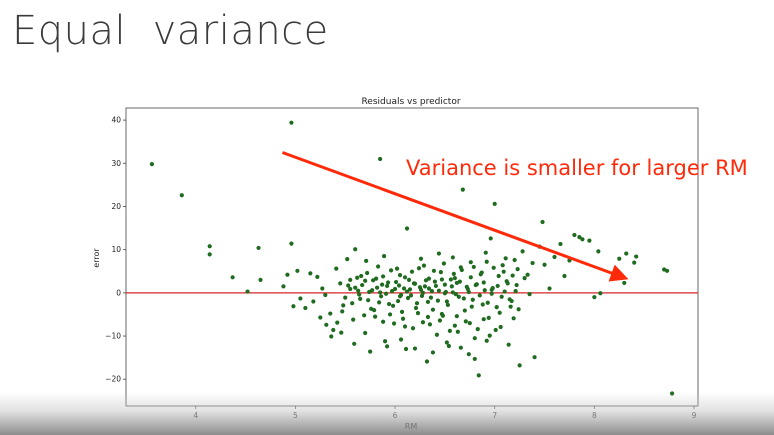 The height and width of the screenshot is (435, 774). Describe the element at coordinates (395, 415) in the screenshot. I see `x-tick-label: 6` at that location.